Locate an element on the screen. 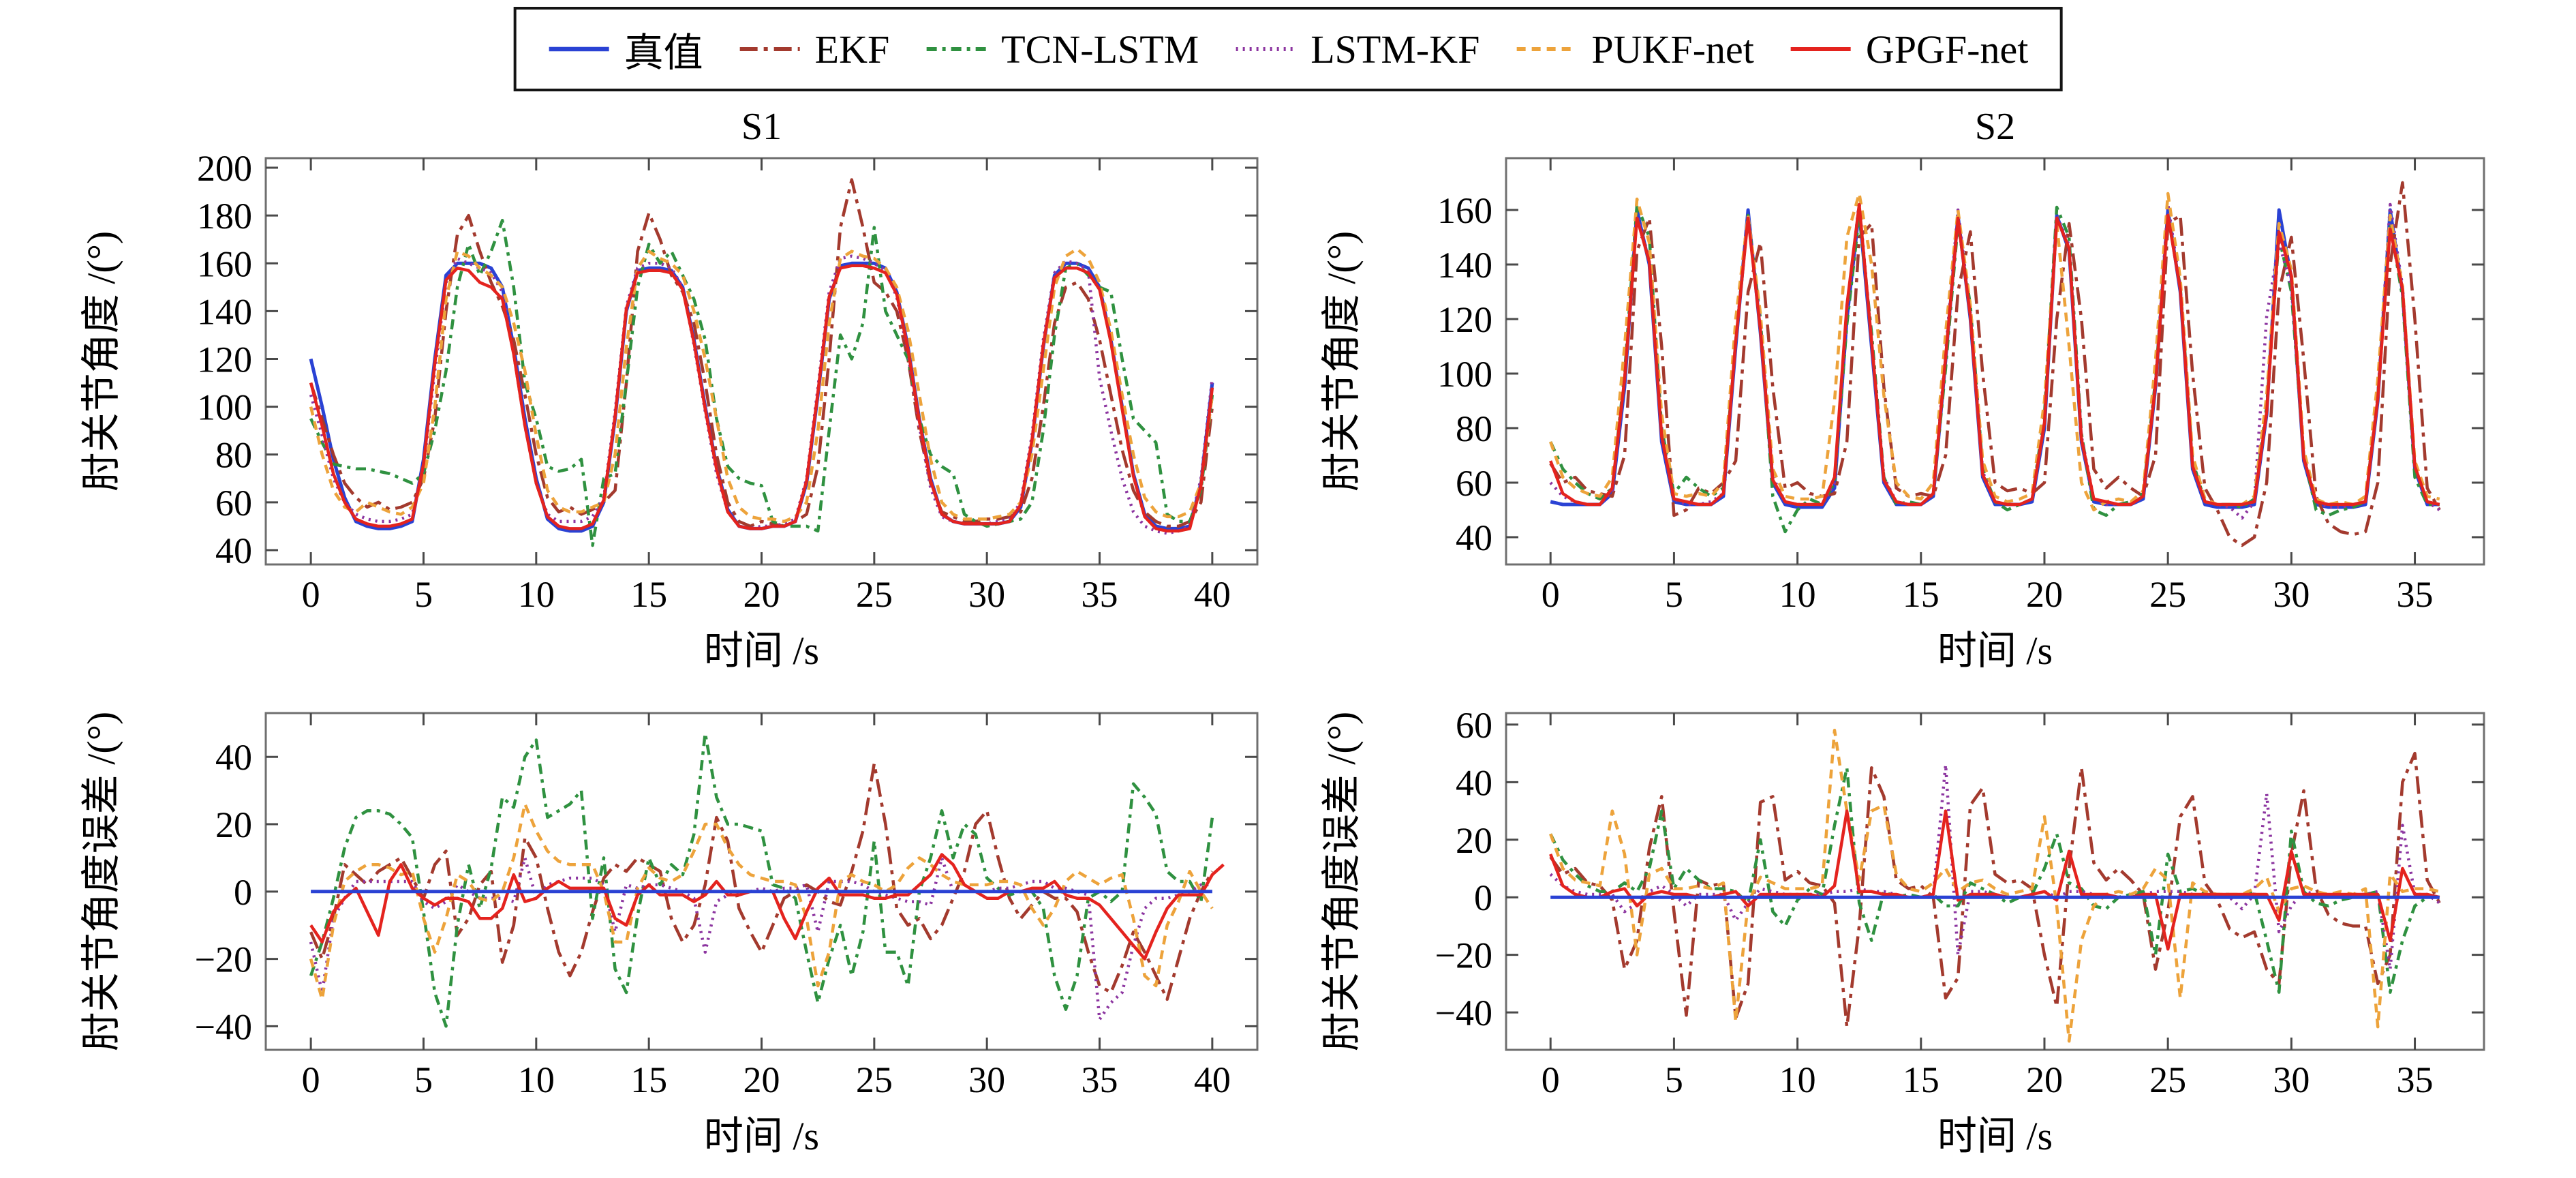  legend-item-GPGF-net: GPGF-net is located at coordinates (1909, 49).